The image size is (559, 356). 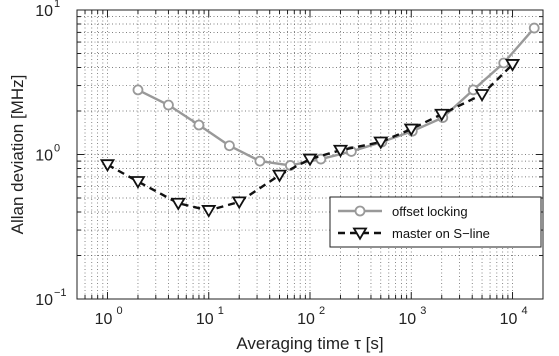 What do you see at coordinates (414, 222) in the screenshot?
I see `legend-entries: offset locking master on S−line` at bounding box center [414, 222].